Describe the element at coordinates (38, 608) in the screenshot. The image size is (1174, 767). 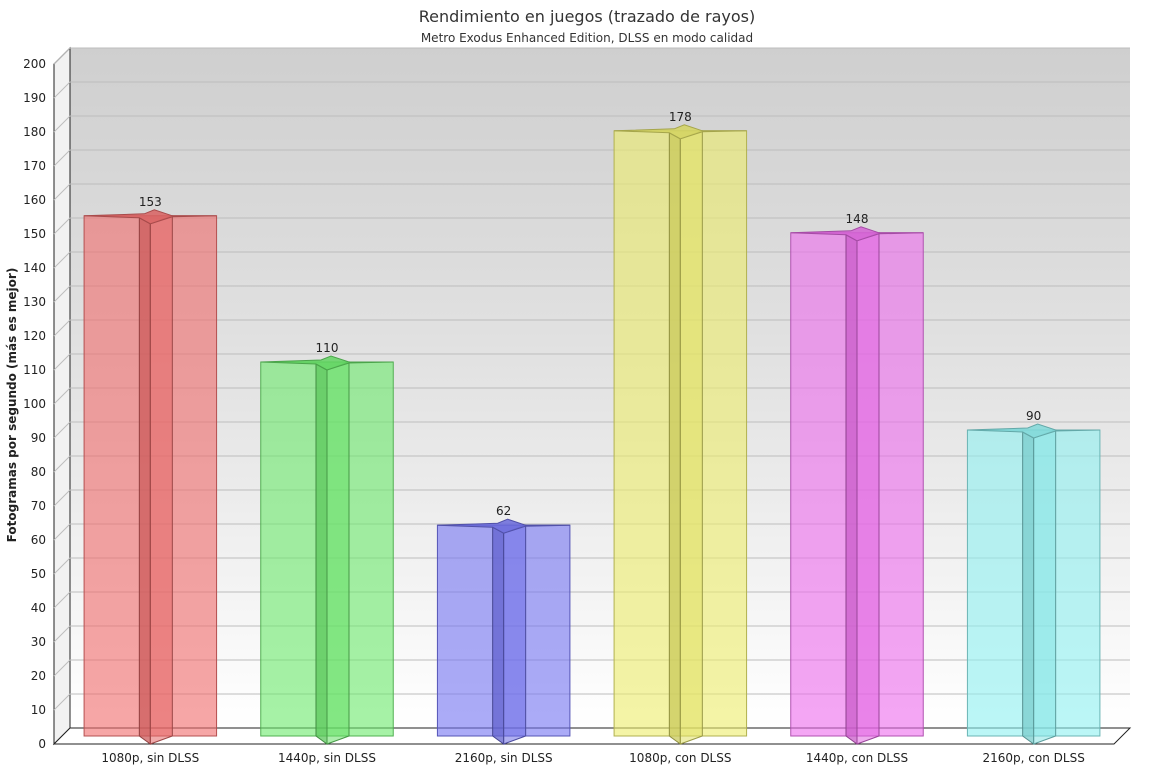
I see `y-tick-label: 40` at that location.